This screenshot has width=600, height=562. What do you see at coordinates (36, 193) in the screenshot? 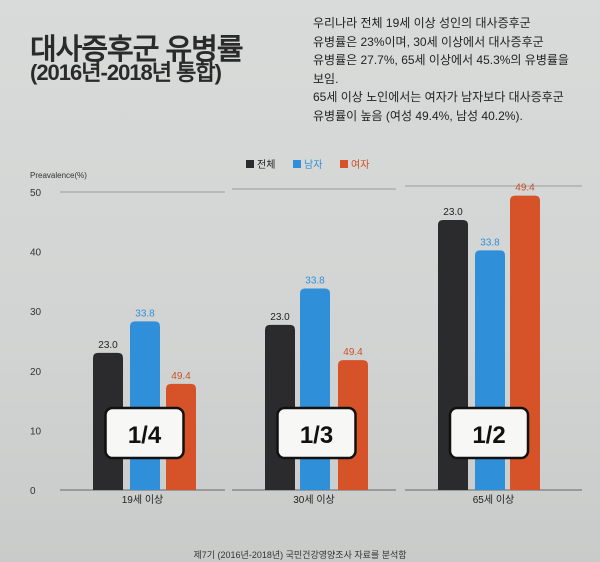
I see `y-tick-label: 50` at bounding box center [36, 193].